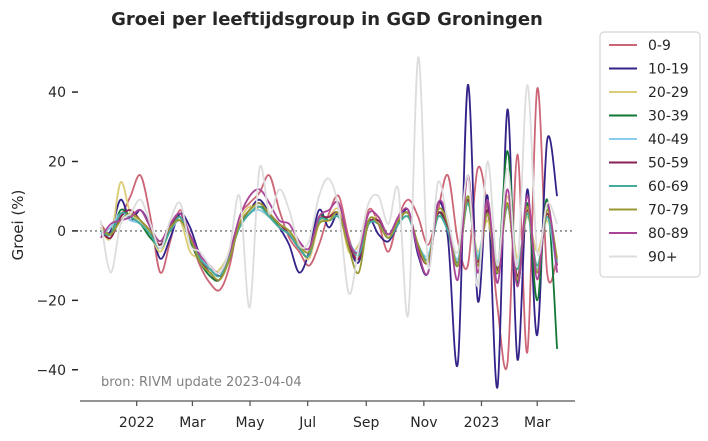 Image resolution: width=708 pixels, height=441 pixels. Describe the element at coordinates (51, 371) in the screenshot. I see `y-tick-label: −40` at that location.